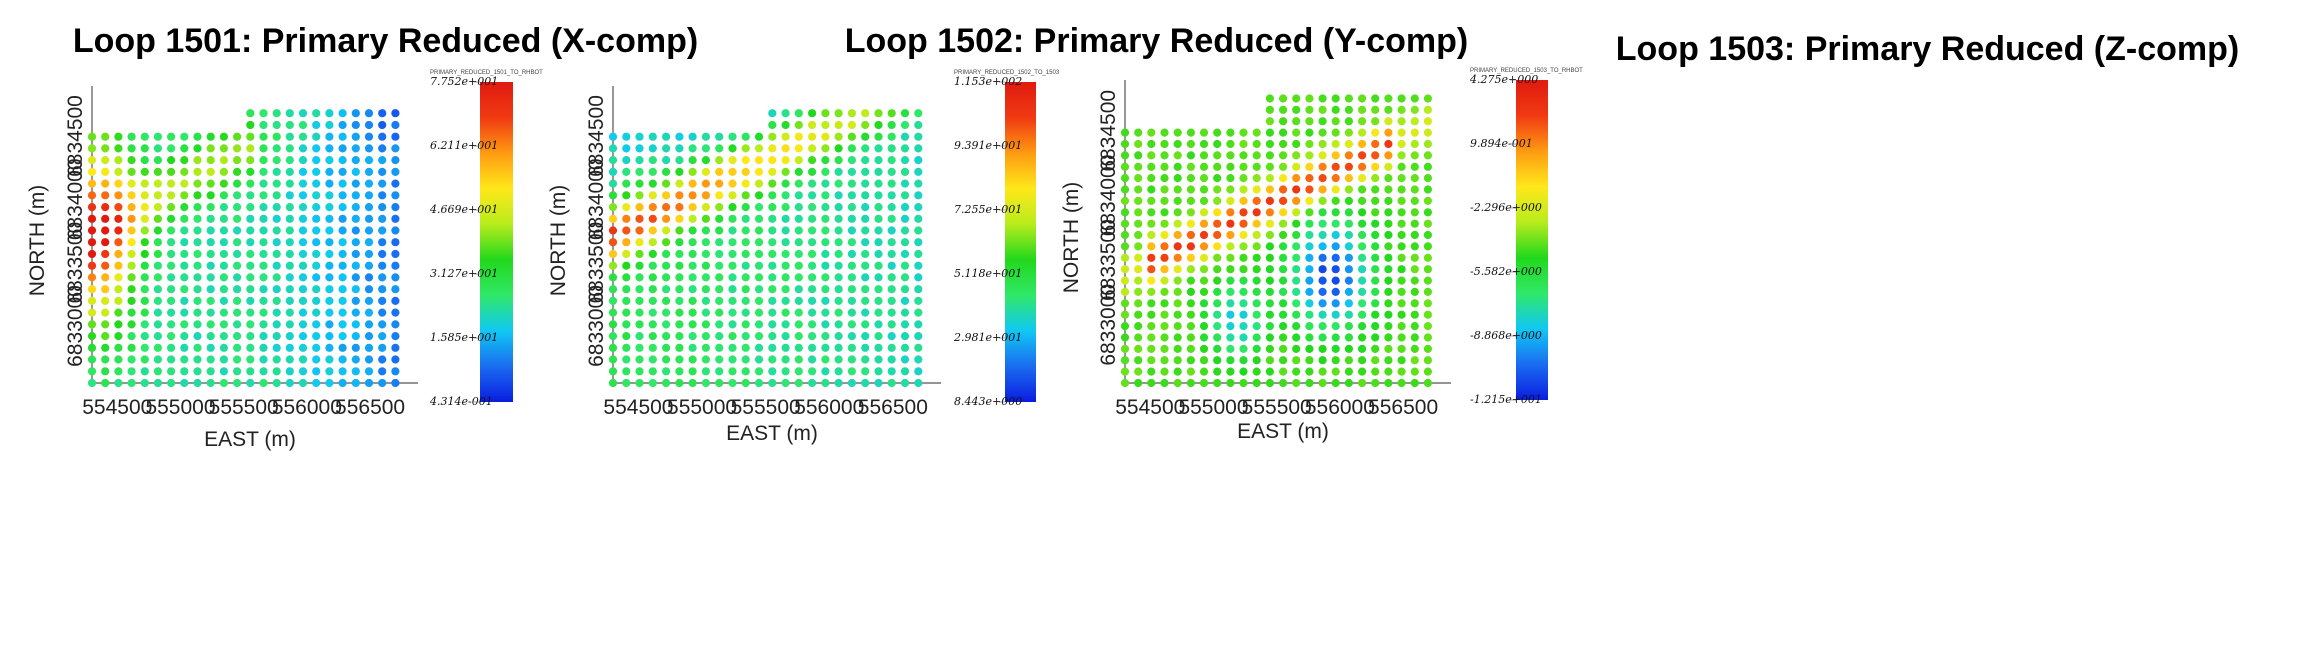  Describe the element at coordinates (464, 273) in the screenshot. I see `colorbar-label: 3.127e+001` at that location.